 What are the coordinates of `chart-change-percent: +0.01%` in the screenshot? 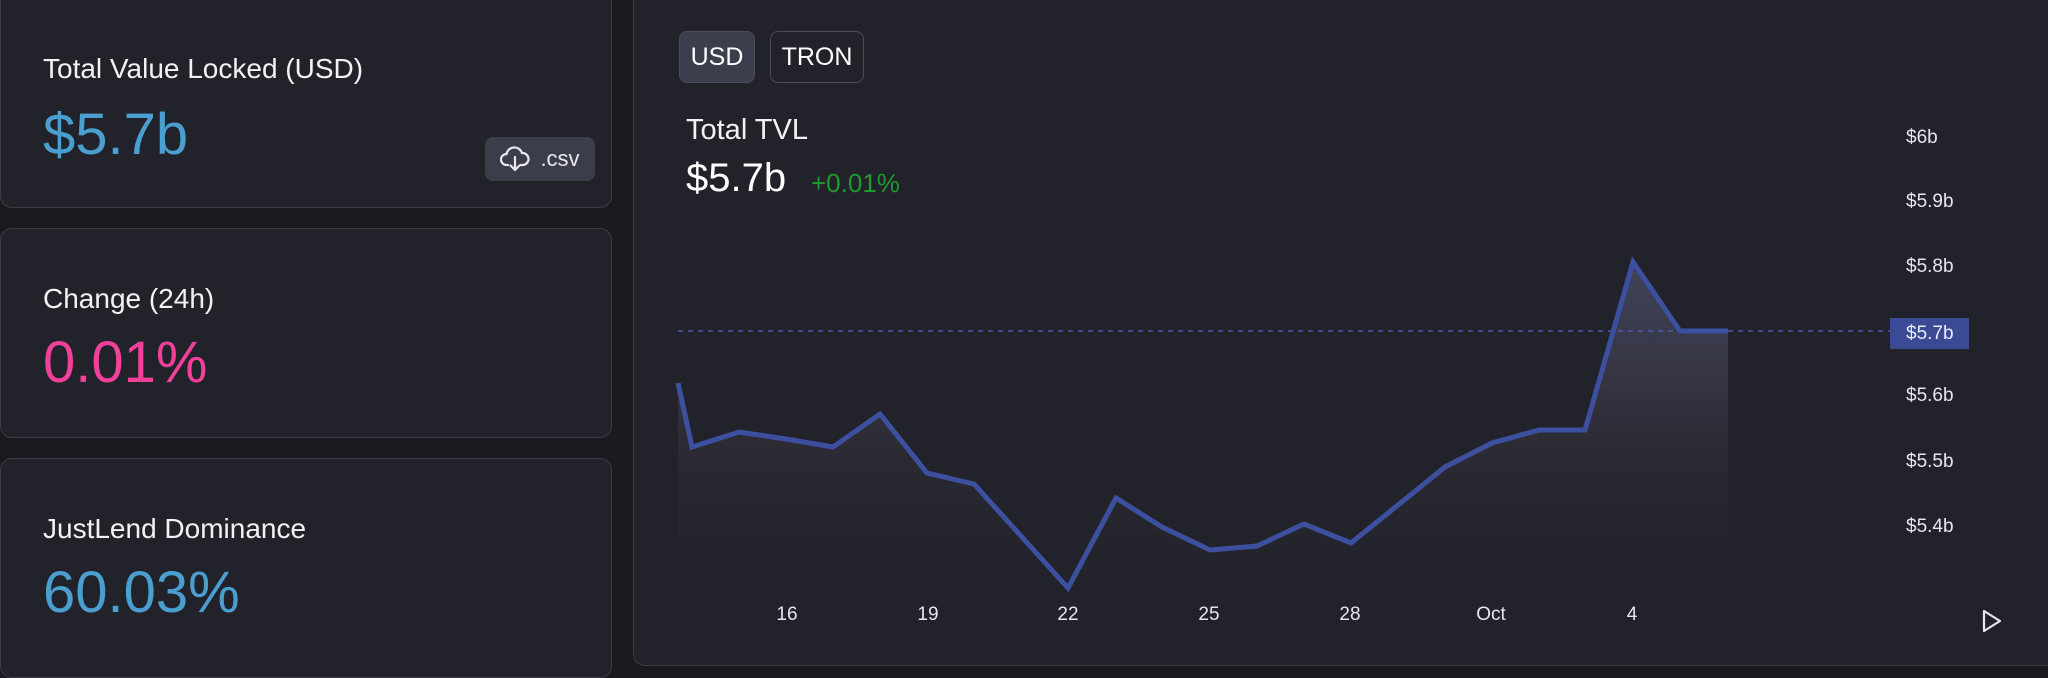 It's located at (855, 183).